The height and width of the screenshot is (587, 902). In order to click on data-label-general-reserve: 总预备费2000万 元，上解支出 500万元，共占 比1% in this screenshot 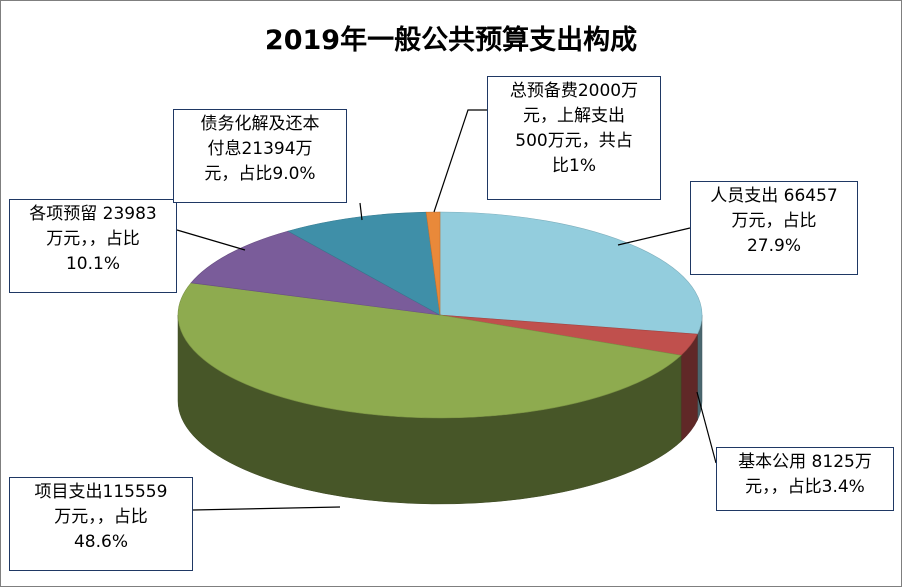, I will do `click(574, 138)`.